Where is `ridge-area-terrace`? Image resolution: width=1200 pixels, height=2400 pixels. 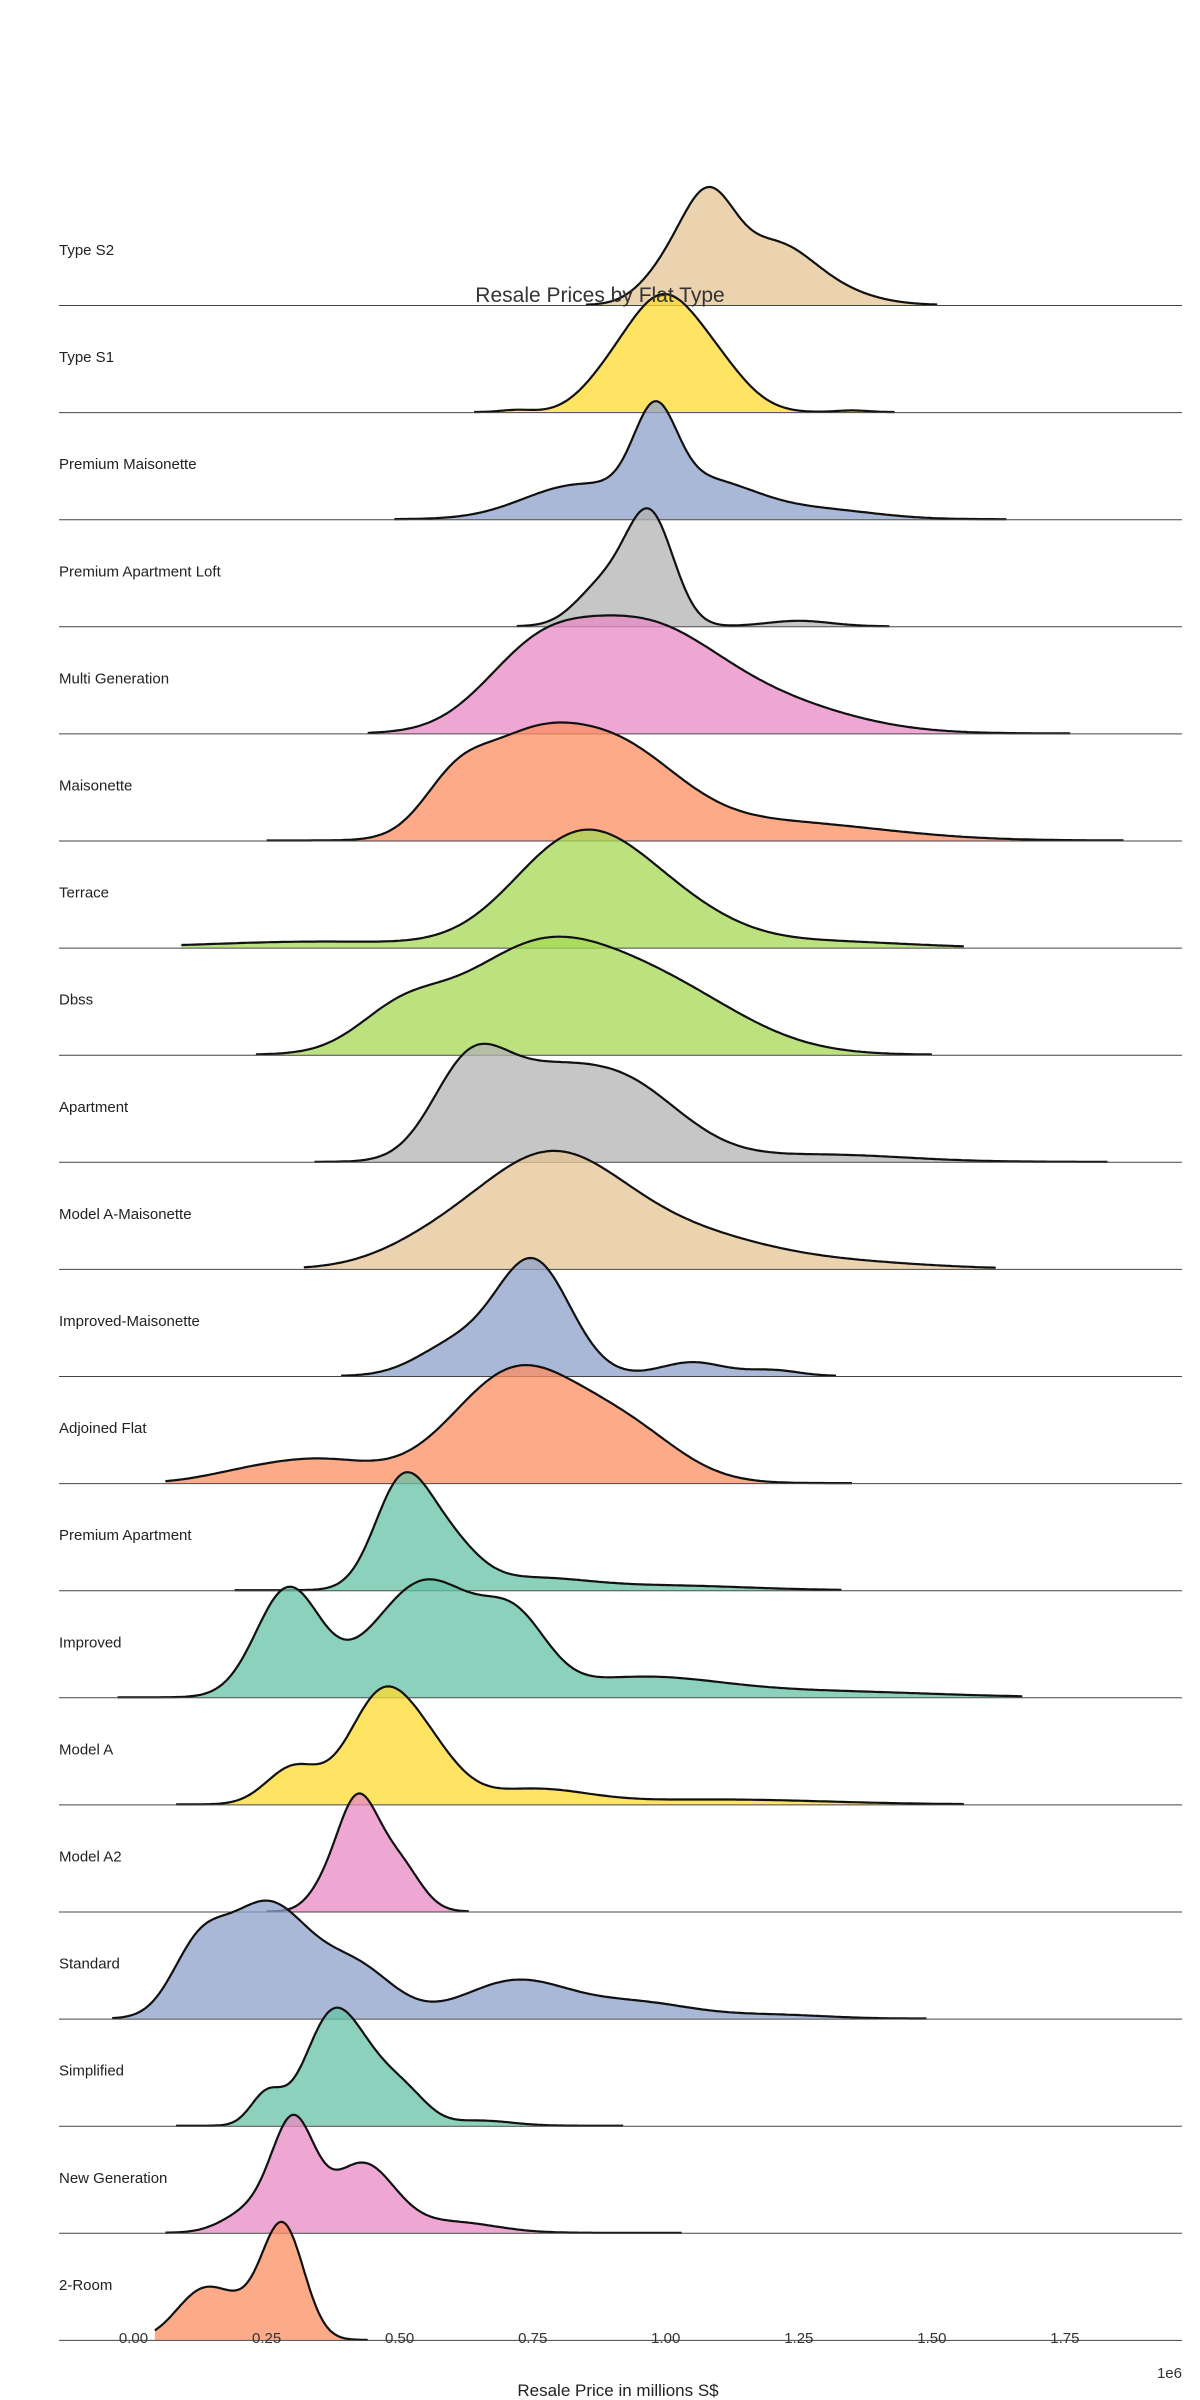
ridge-area-terrace is located at coordinates (572, 888).